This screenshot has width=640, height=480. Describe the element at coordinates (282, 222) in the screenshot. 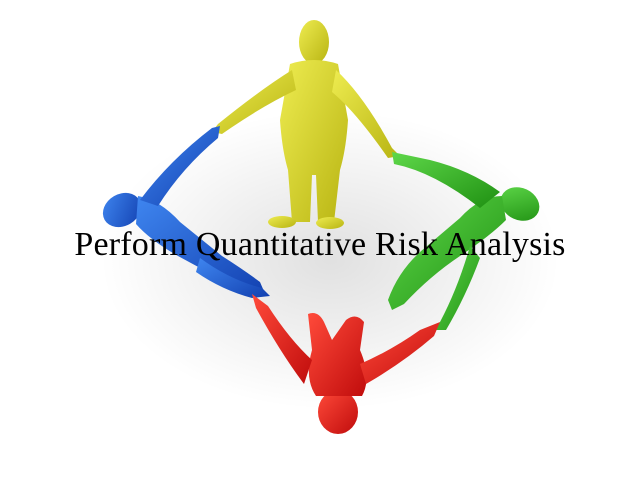

I see `yellow-left-foot` at that location.